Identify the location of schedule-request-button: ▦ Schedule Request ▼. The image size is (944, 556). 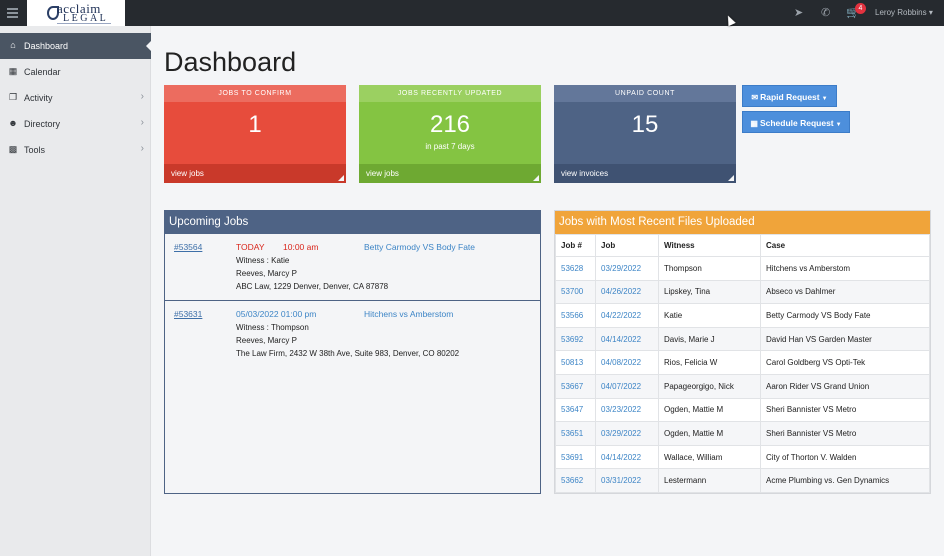
(796, 122).